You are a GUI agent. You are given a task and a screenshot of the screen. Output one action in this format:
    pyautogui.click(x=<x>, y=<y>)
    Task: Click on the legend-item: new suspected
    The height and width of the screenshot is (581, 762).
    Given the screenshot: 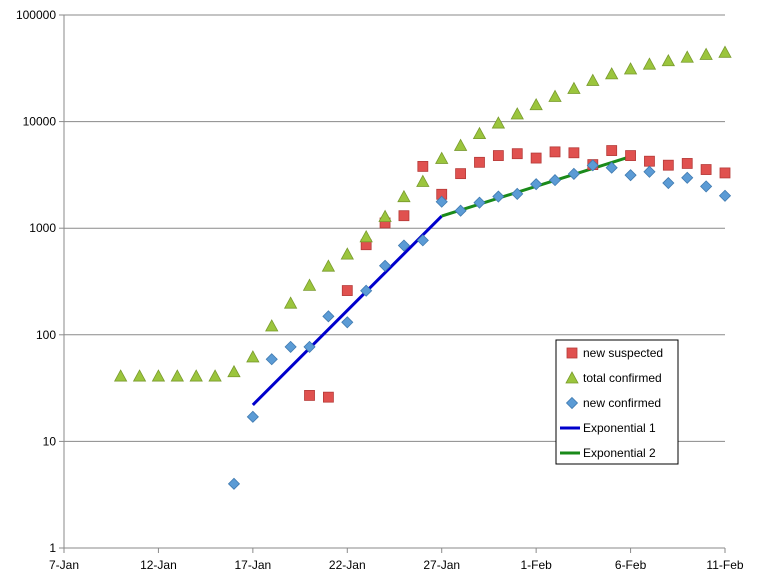 What is the action you would take?
    pyautogui.click(x=614, y=353)
    